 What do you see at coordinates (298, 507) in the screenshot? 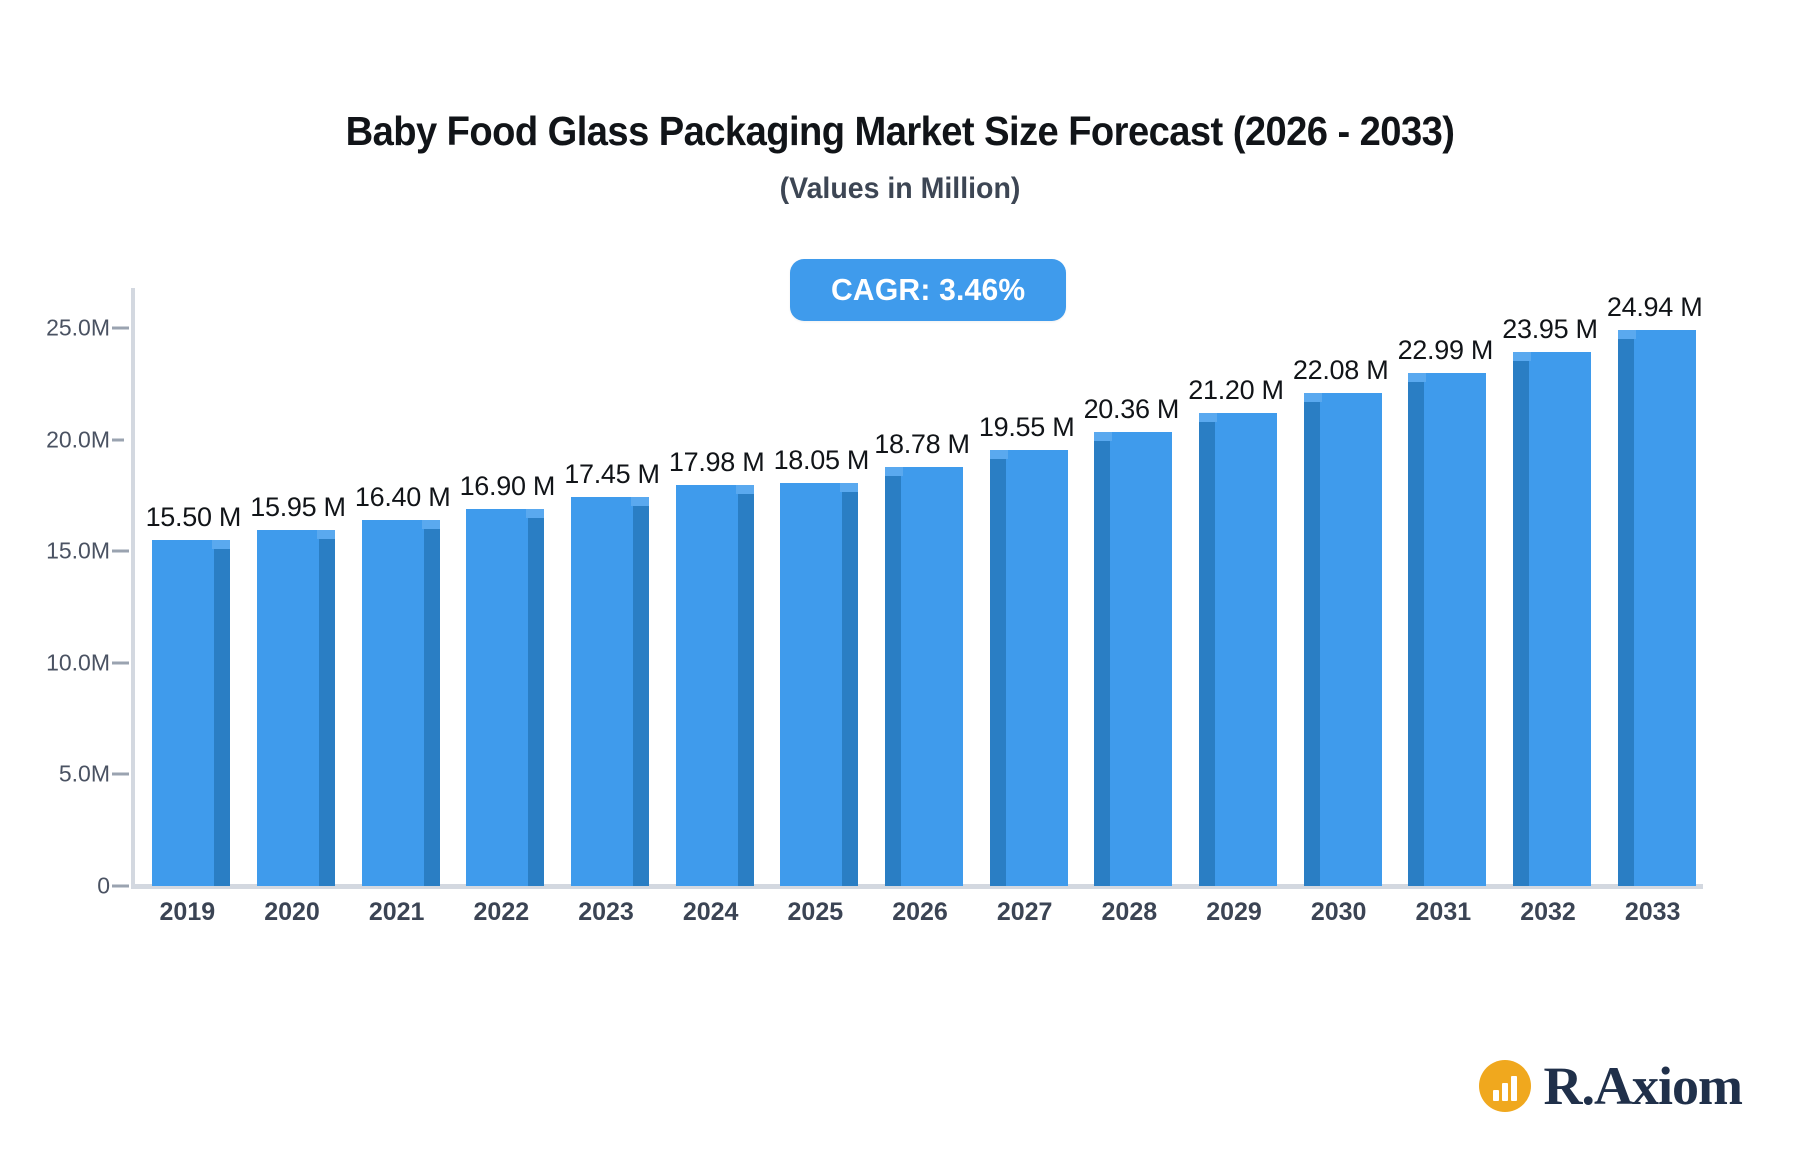
I see `bar-value-label: 15.95 M` at bounding box center [298, 507].